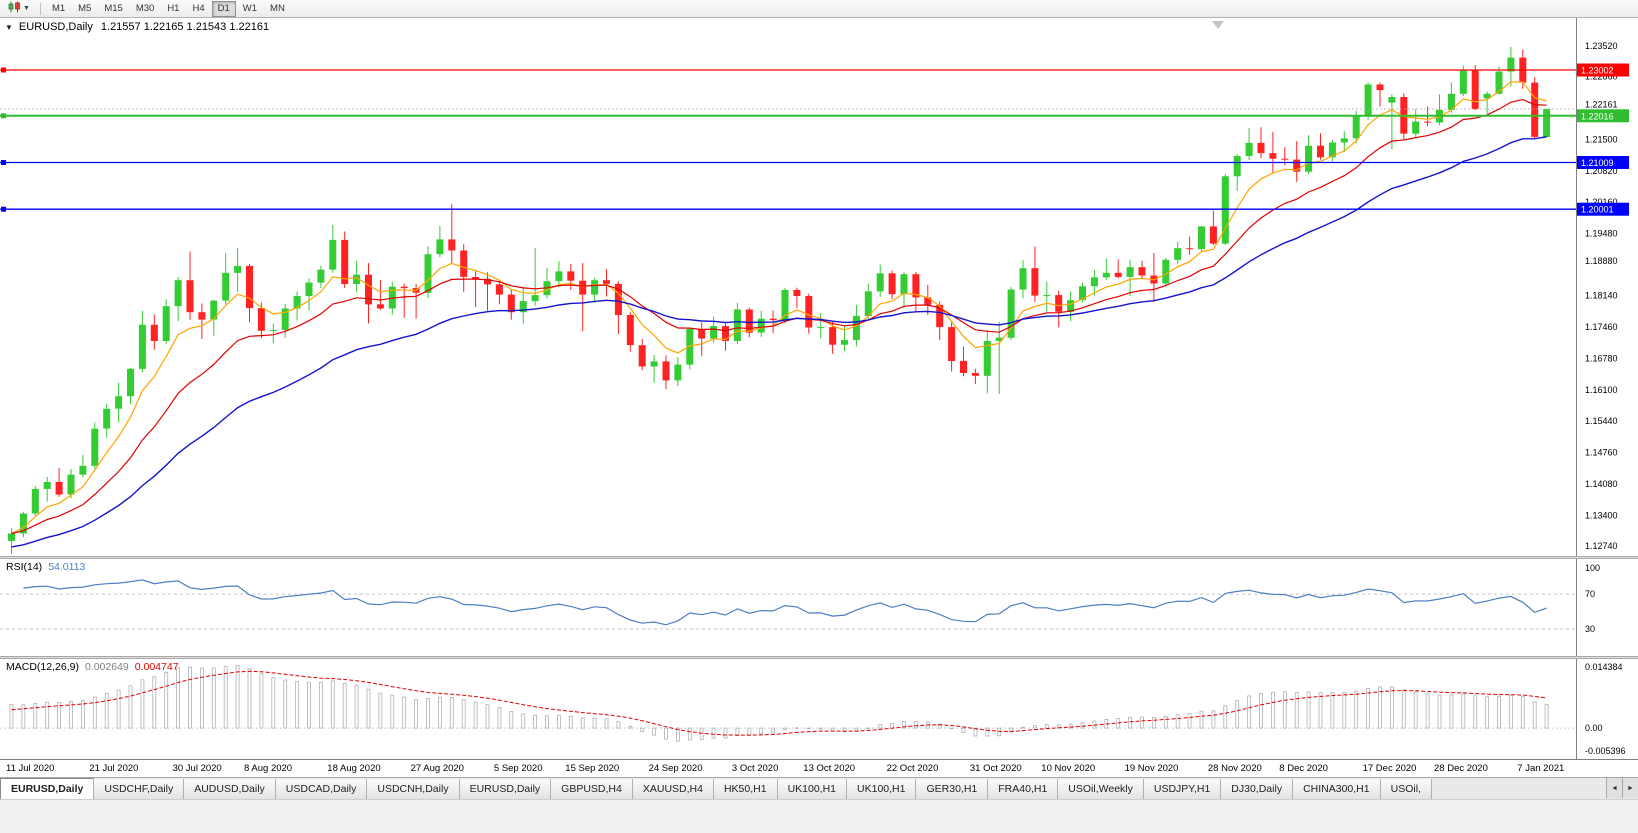 This screenshot has height=833, width=1638. Describe the element at coordinates (106, 667) in the screenshot. I see `macd-main-value: 0.002649` at that location.